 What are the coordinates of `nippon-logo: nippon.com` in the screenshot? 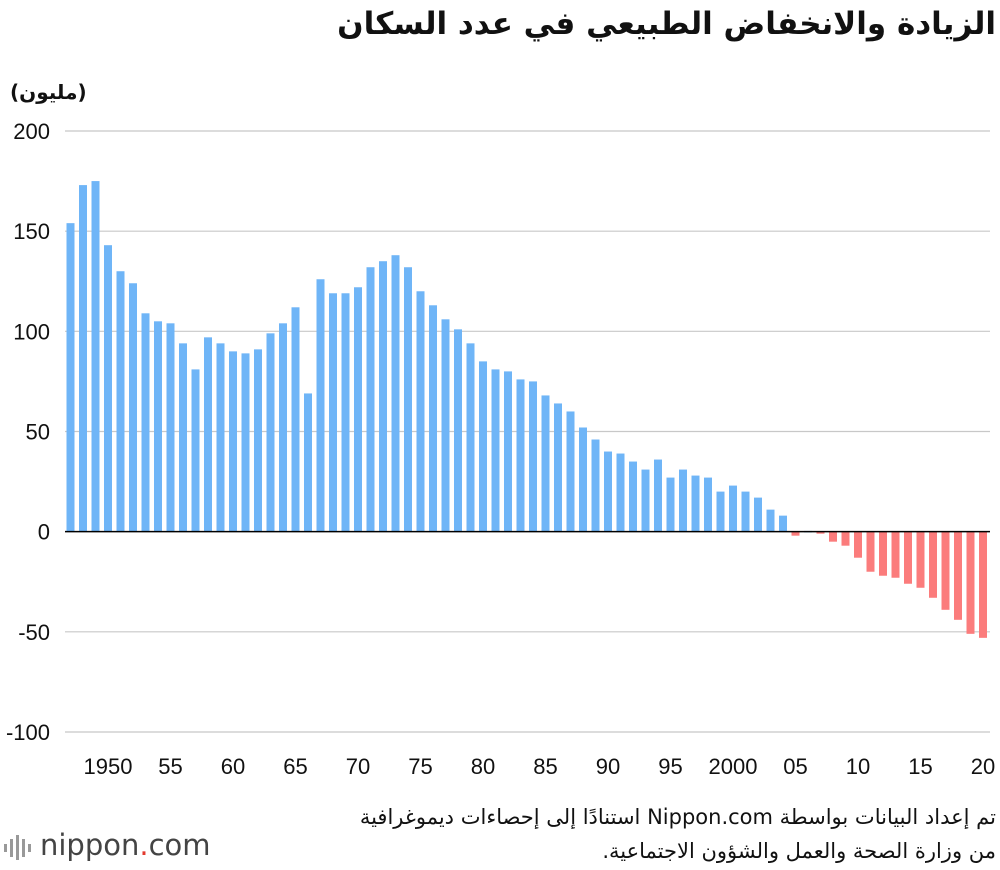 It's located at (125, 845).